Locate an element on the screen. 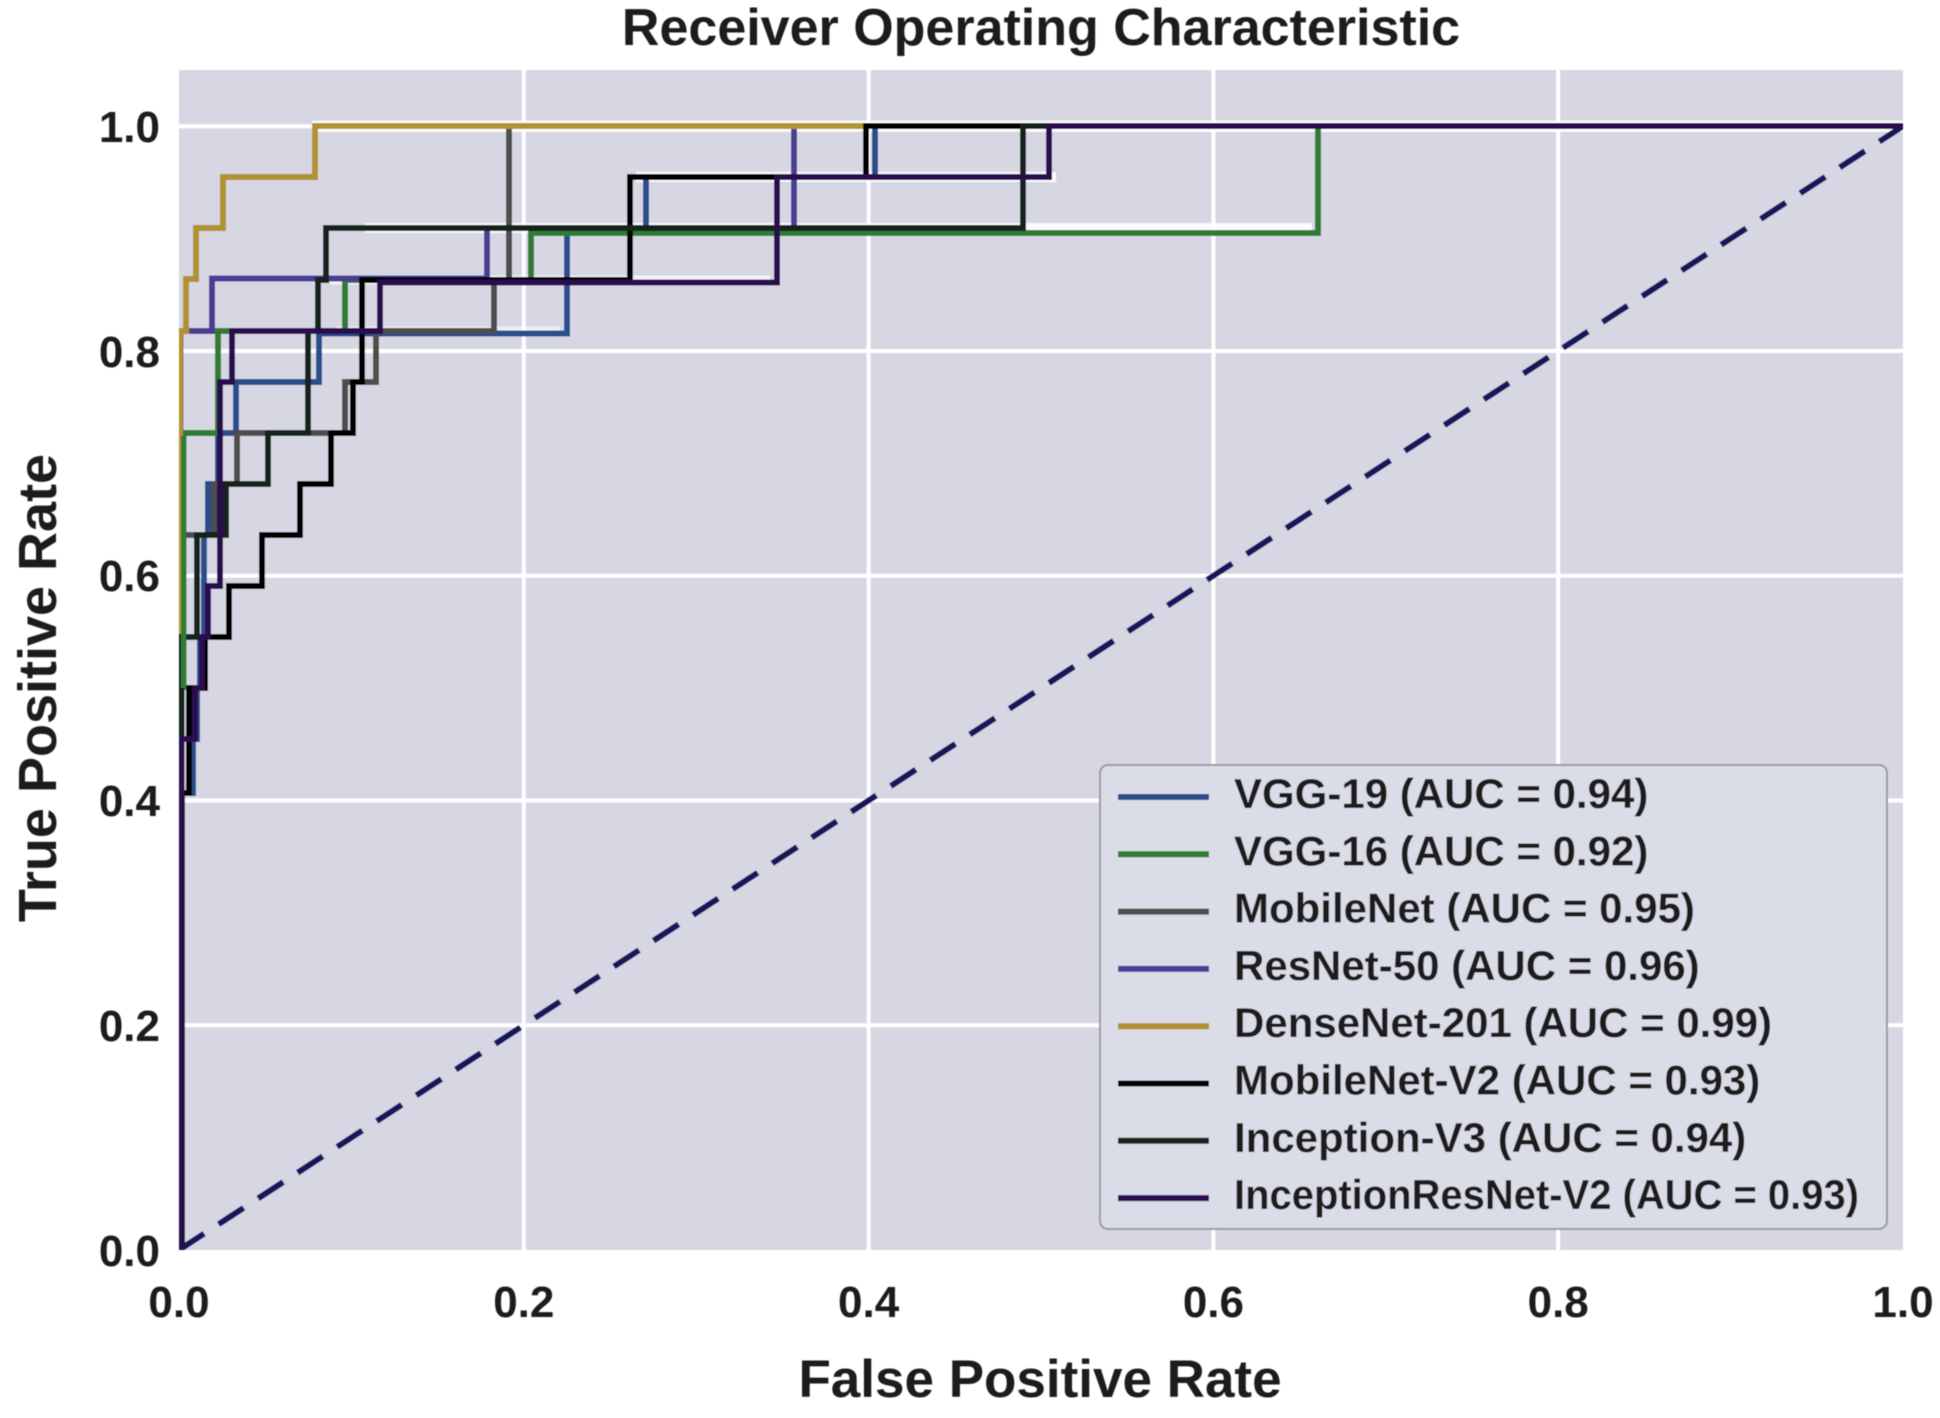  svg-text: Inception-V3 (AUC = 0.94) is located at coordinates (1490, 1137).